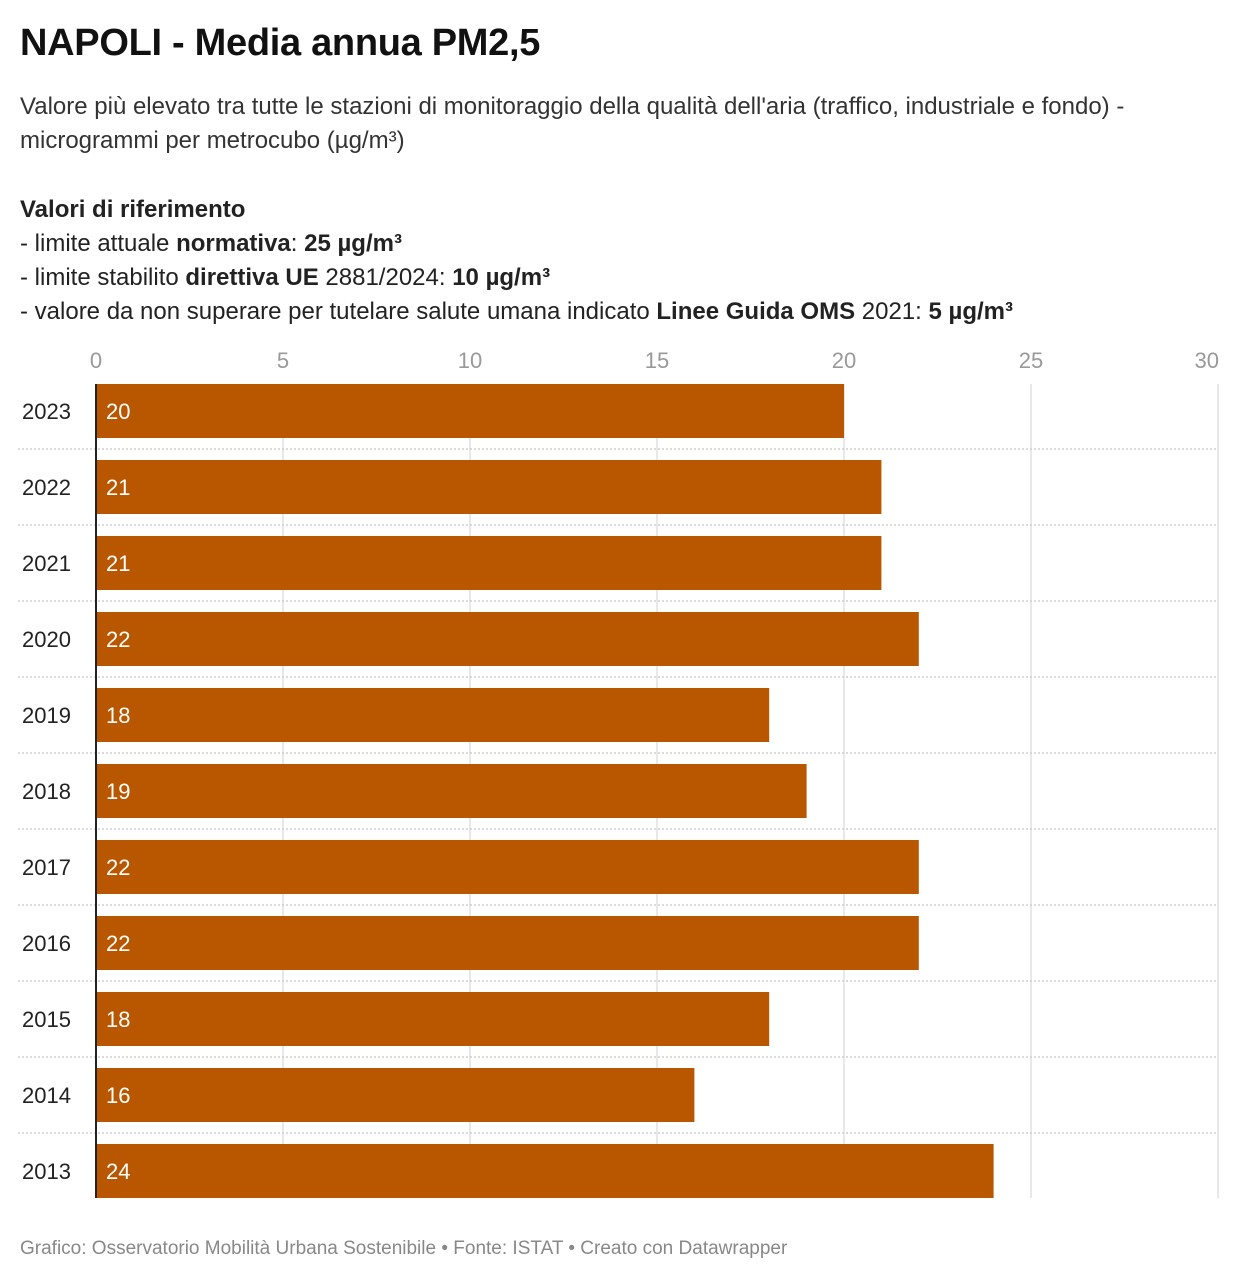 The width and height of the screenshot is (1240, 1284). I want to click on data-label: 19, so click(118, 791).